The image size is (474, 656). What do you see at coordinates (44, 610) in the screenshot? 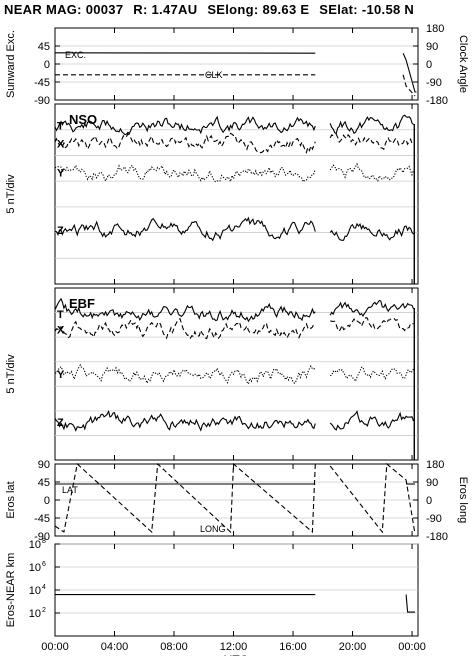
I see `y-tick-label-exponent: 2` at bounding box center [44, 610].